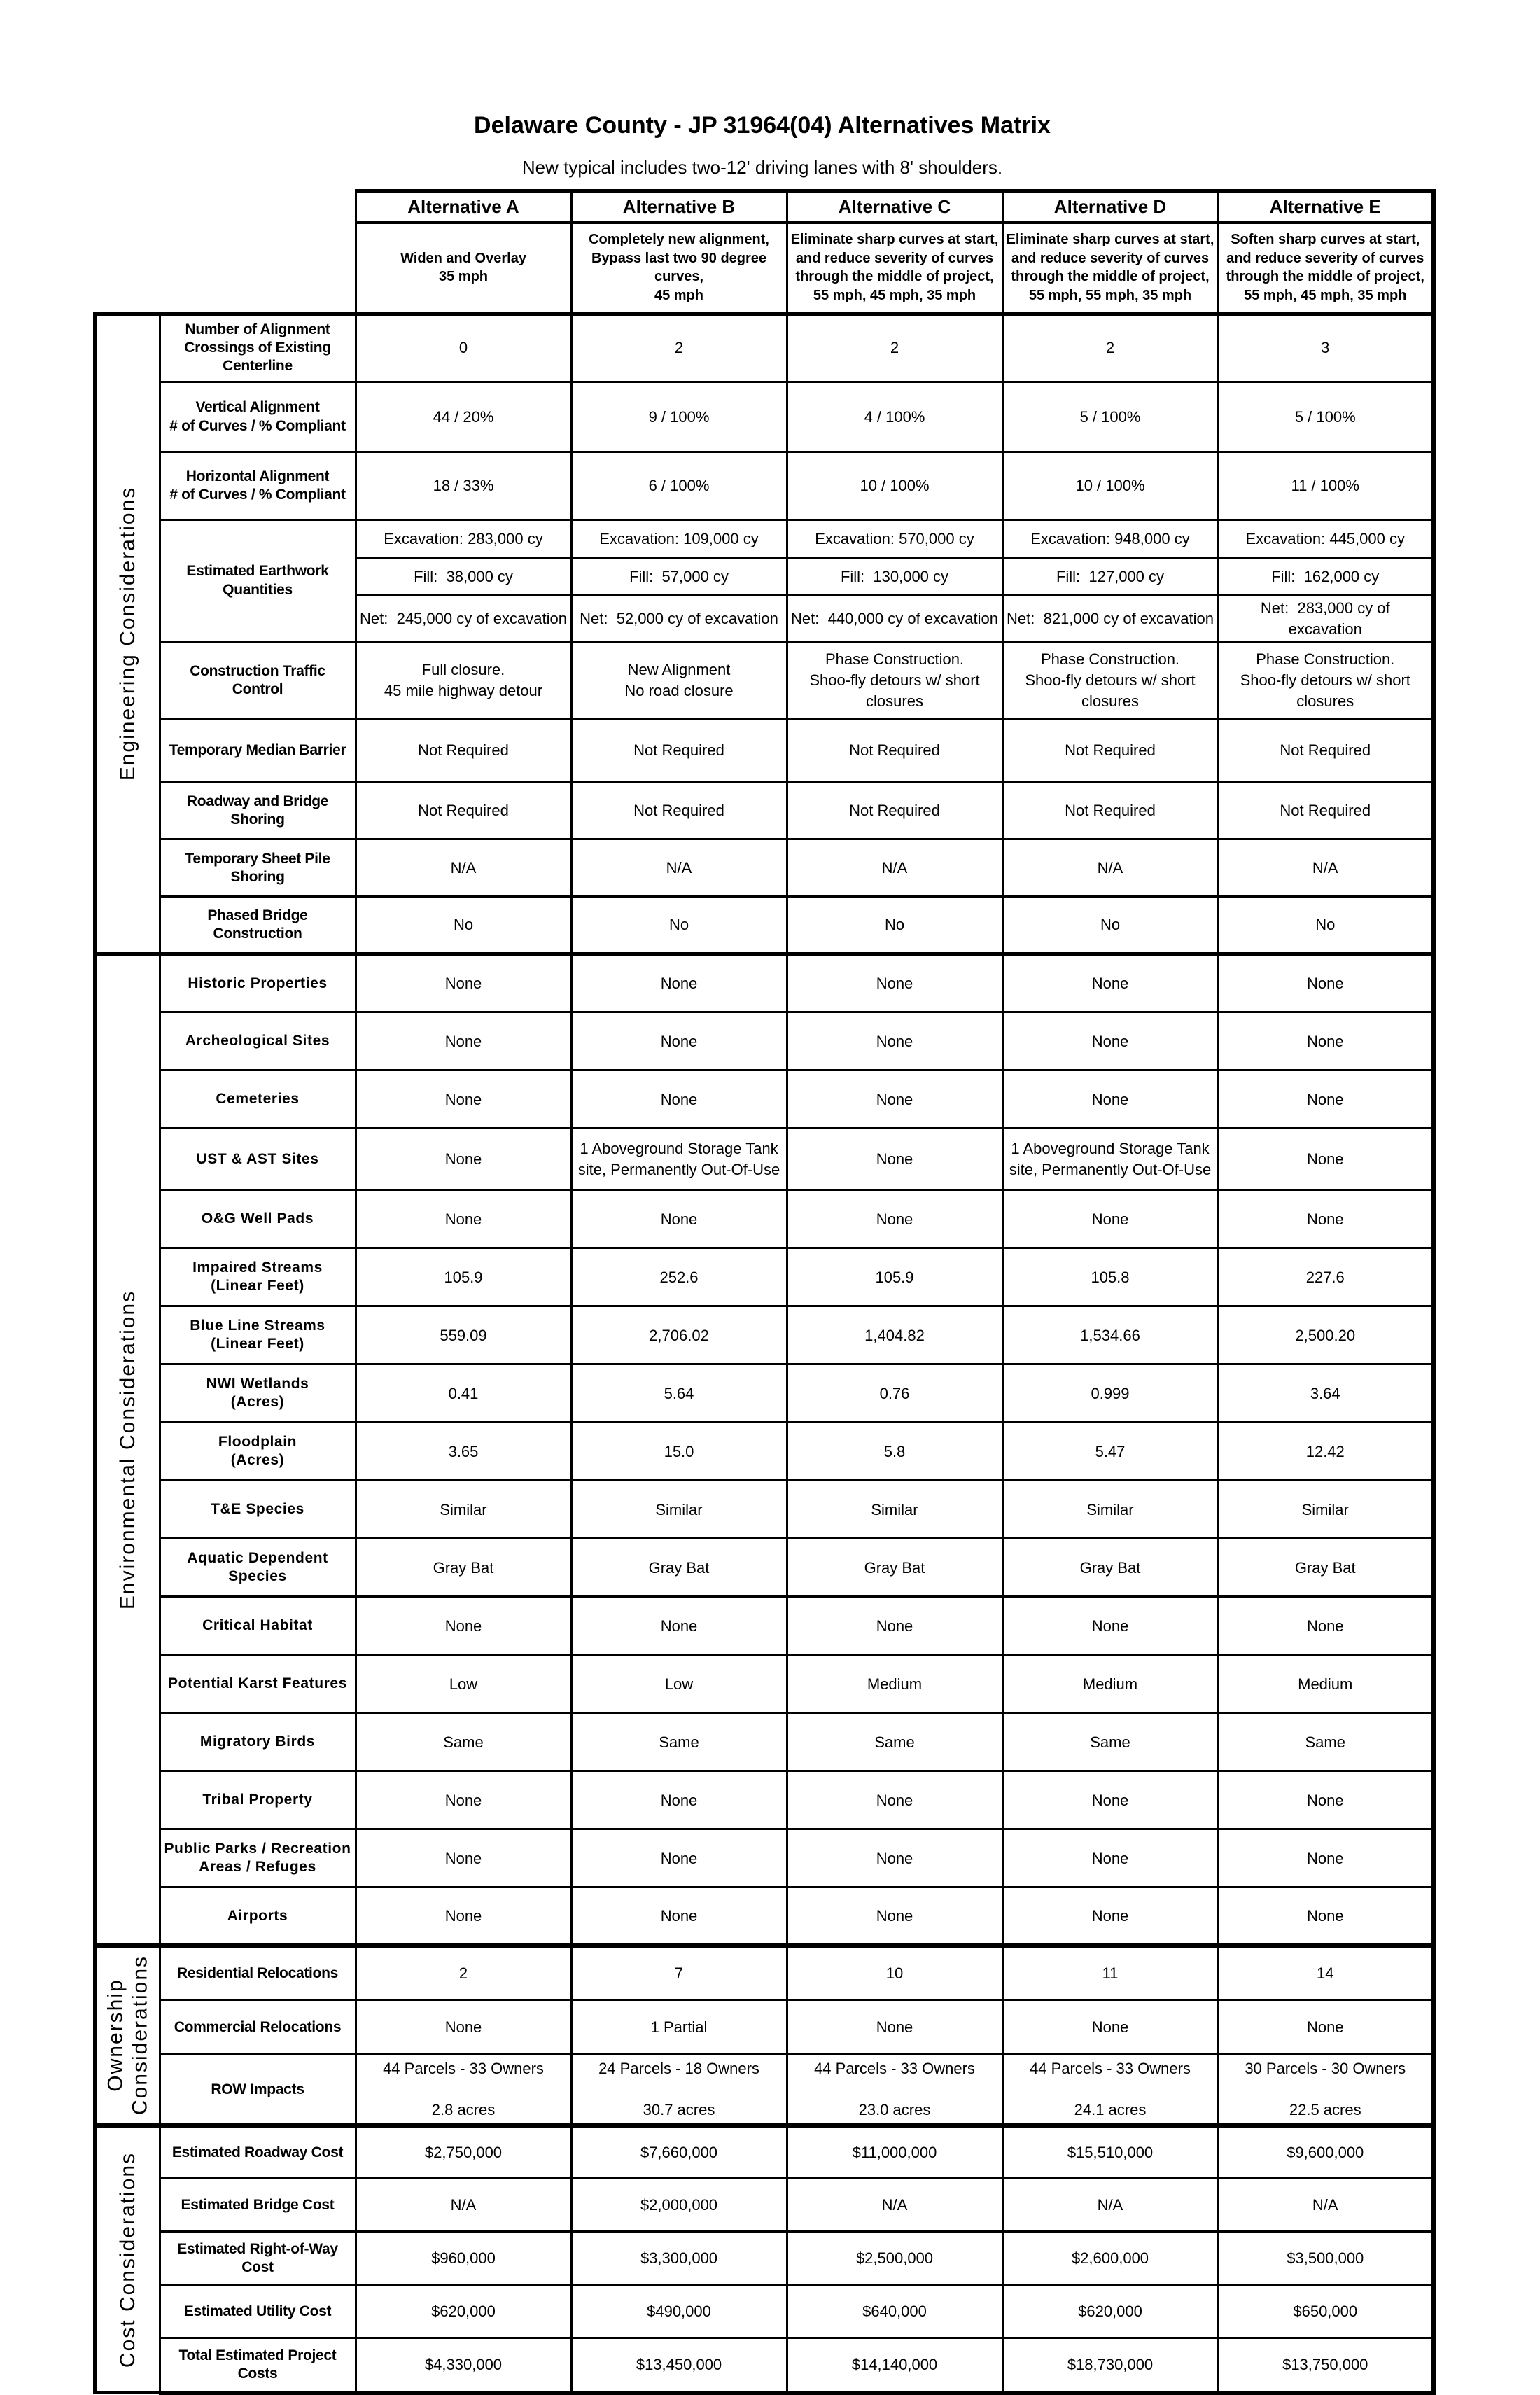 The width and height of the screenshot is (1540, 2395). I want to click on cell-value: $4,330,000, so click(463, 2366).